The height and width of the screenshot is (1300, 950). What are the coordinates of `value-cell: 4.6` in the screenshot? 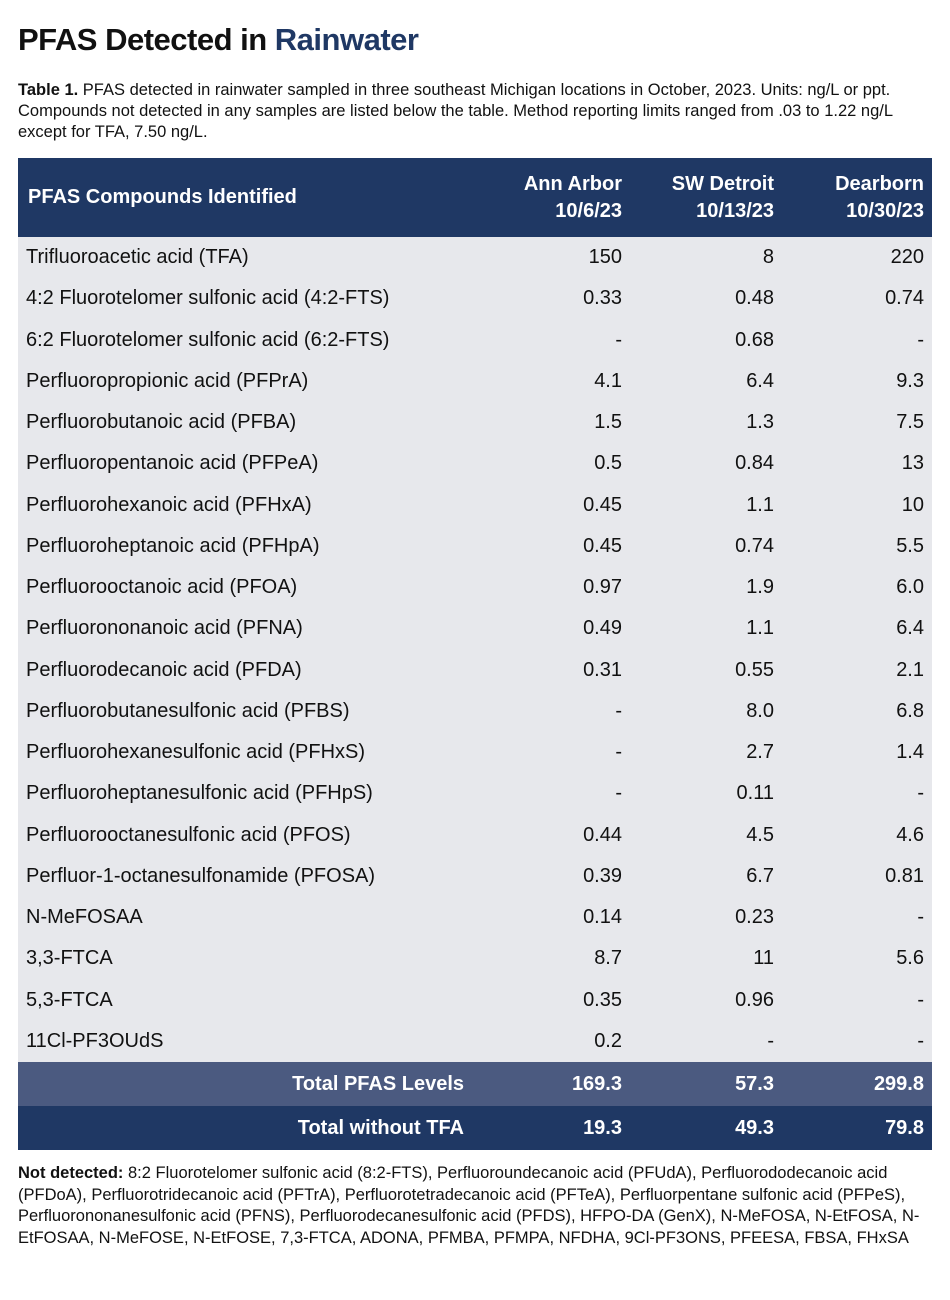 It's located at (910, 834).